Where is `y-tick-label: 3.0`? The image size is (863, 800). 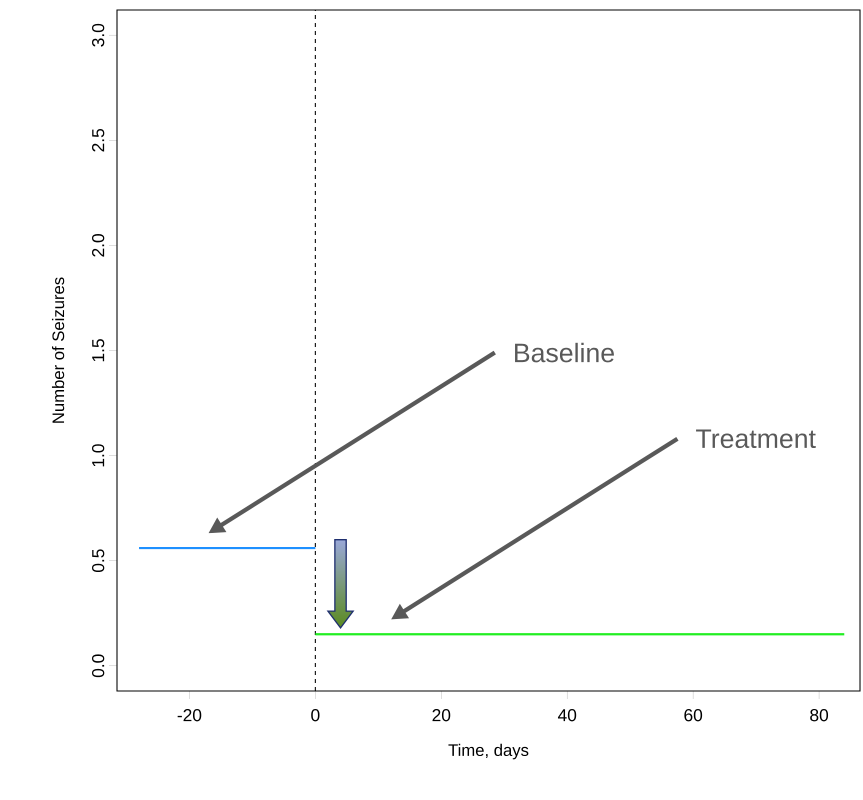 y-tick-label: 3.0 is located at coordinates (98, 35).